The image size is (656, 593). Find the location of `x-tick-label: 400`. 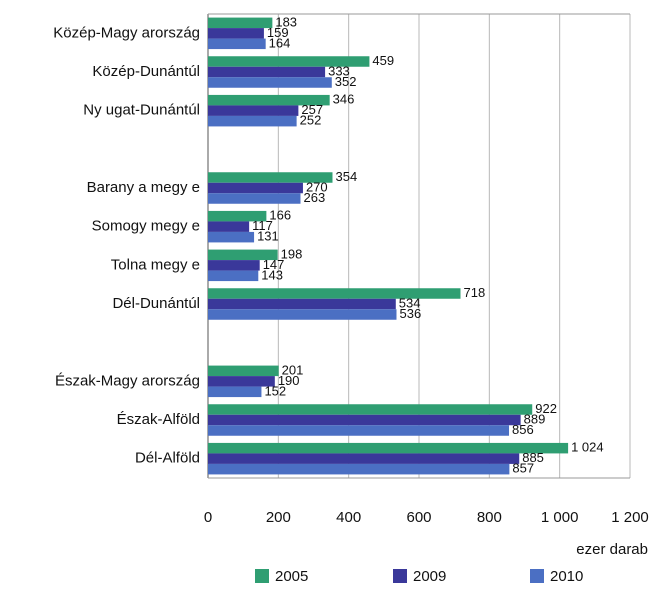

x-tick-label: 400 is located at coordinates (348, 517).